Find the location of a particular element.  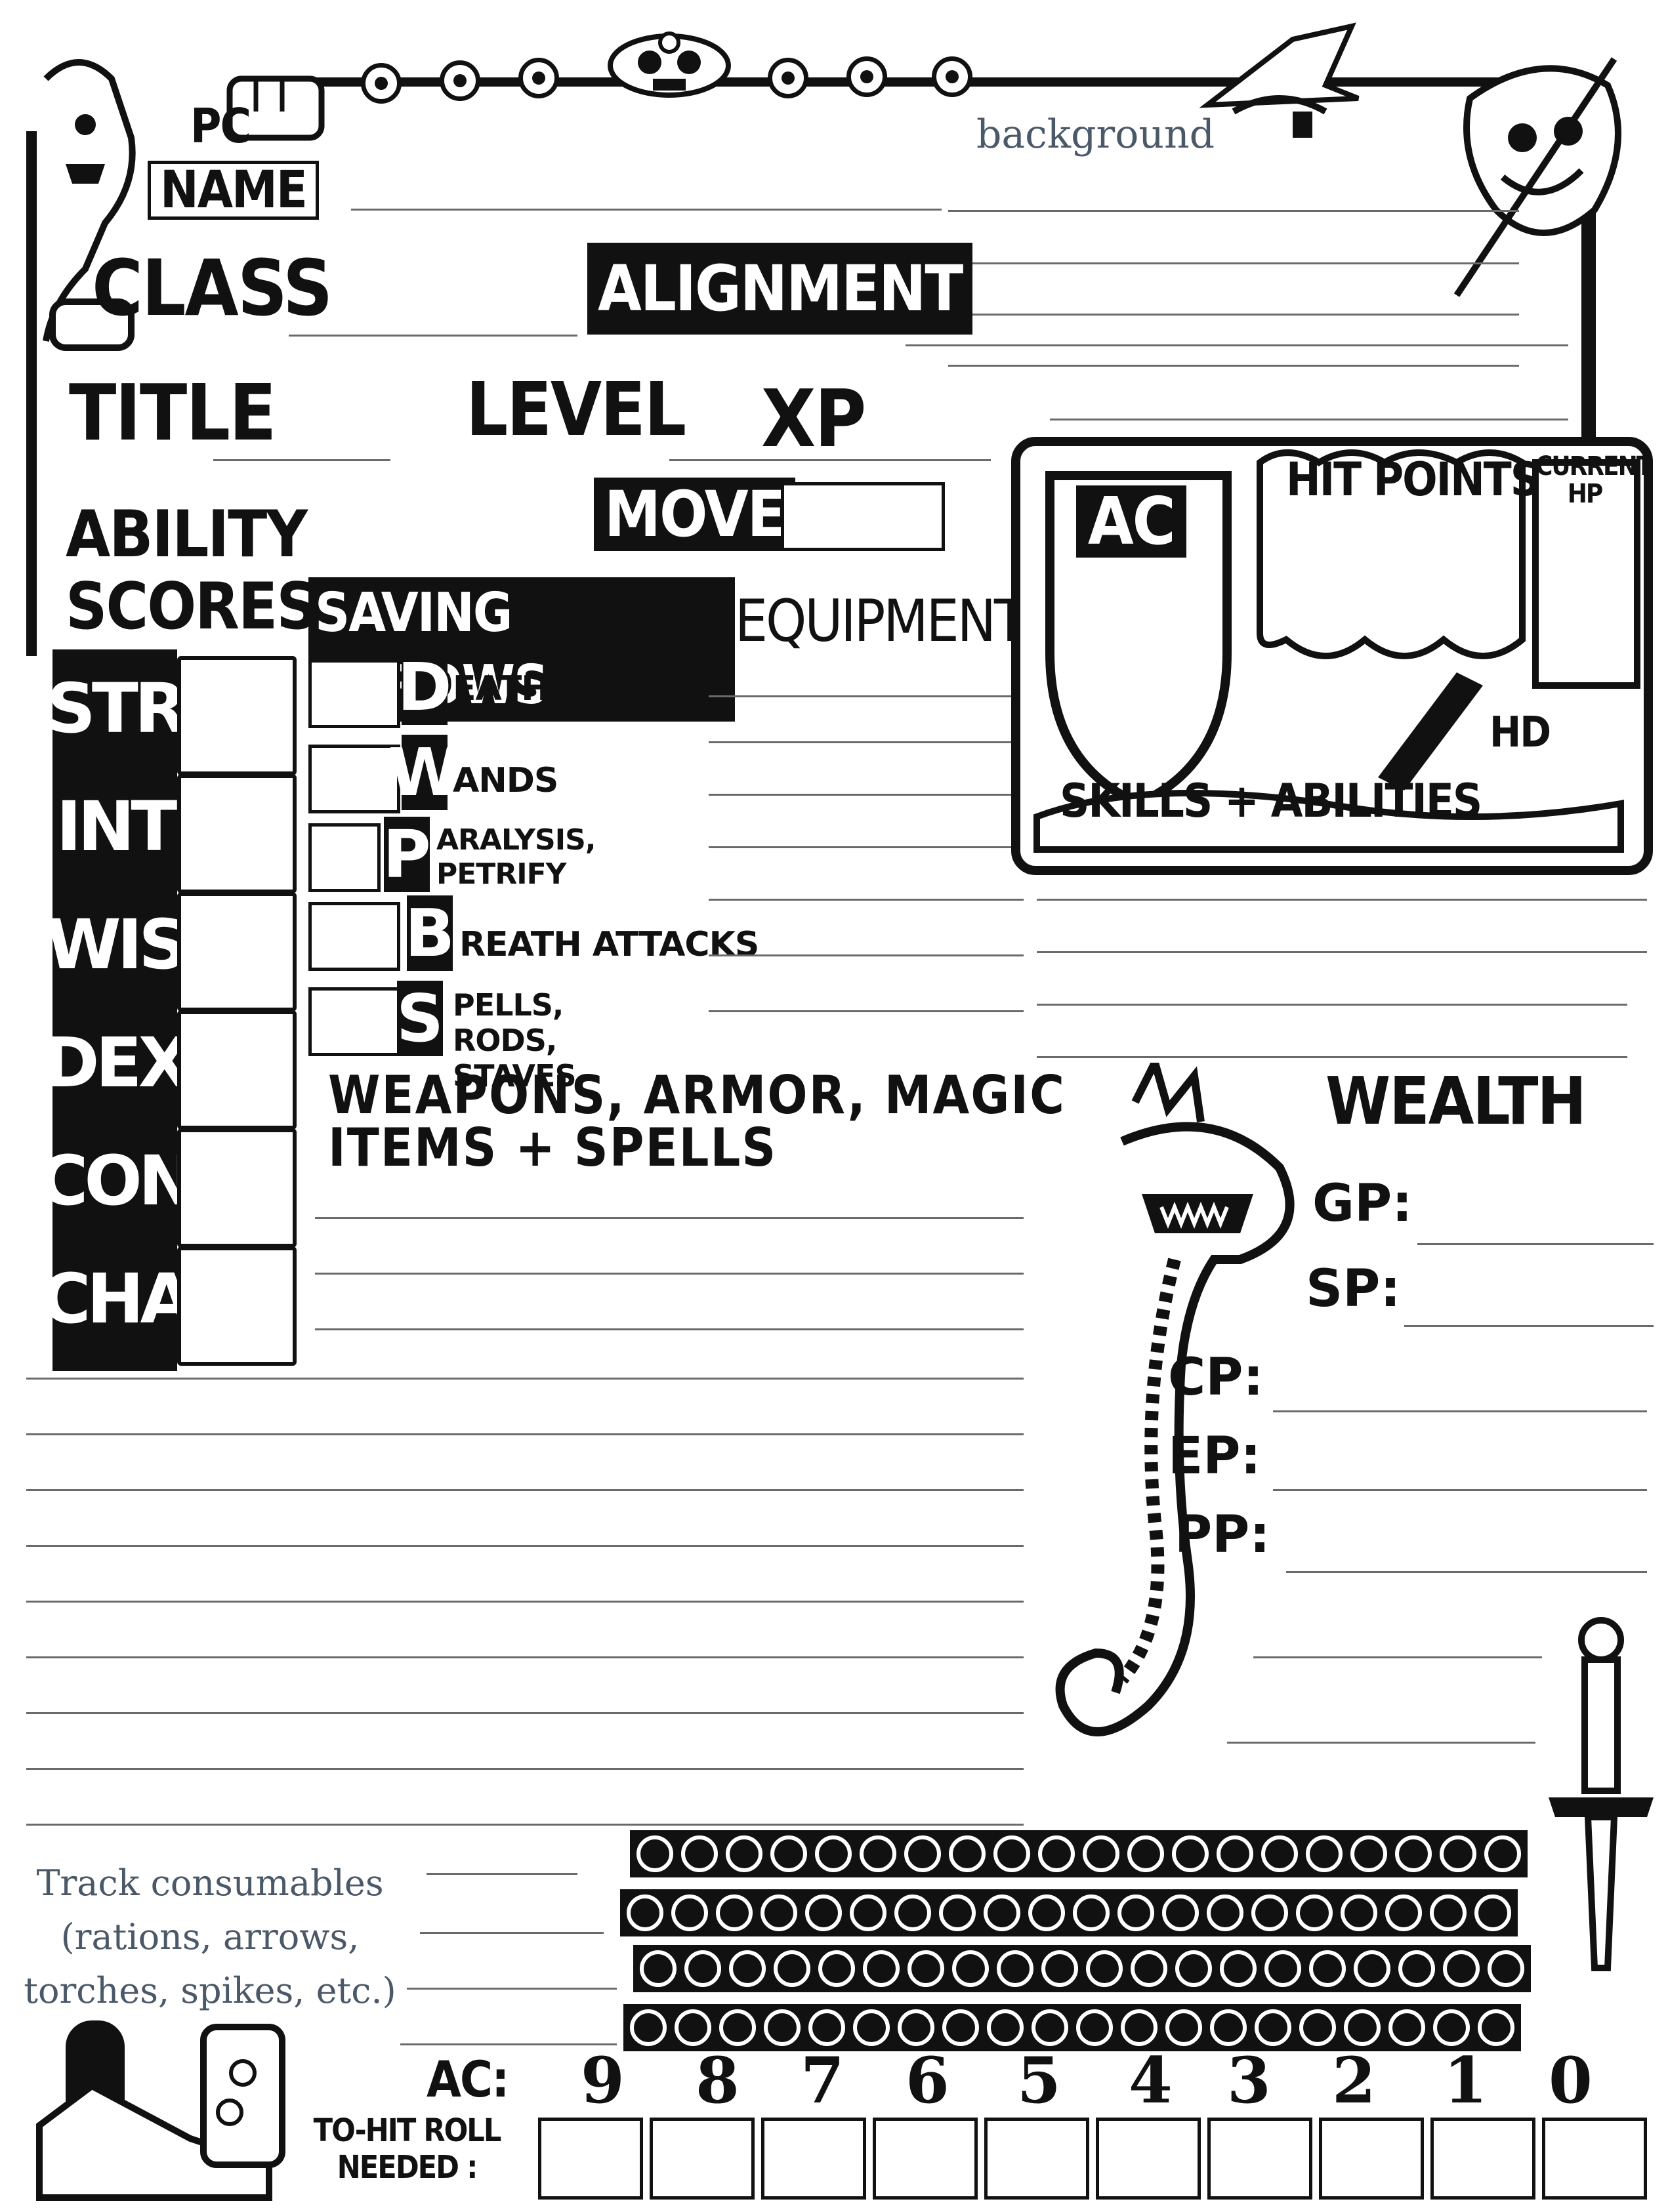

xp-field is located at coordinates (830, 460).